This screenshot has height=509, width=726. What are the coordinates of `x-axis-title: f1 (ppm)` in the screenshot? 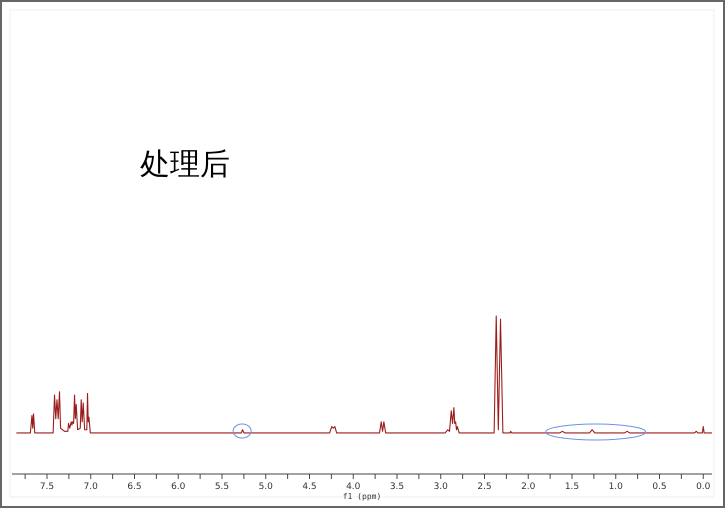 It's located at (362, 496).